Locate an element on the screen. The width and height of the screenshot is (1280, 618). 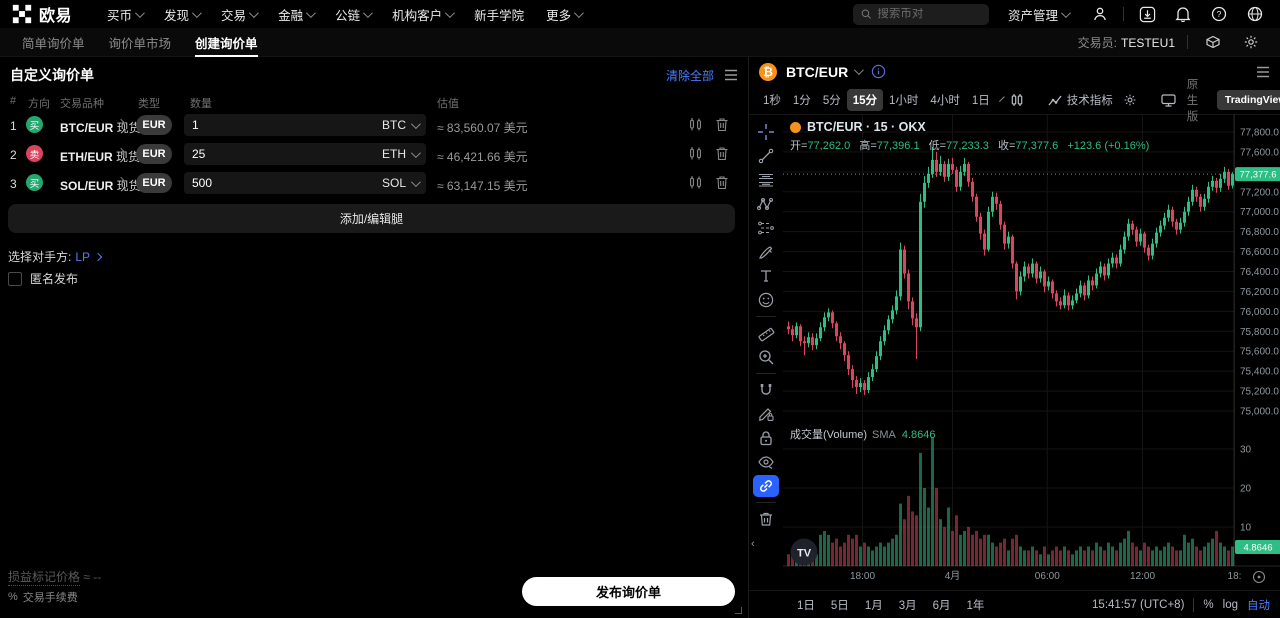
menu-item-3: 交易 is located at coordinates (238, 14).